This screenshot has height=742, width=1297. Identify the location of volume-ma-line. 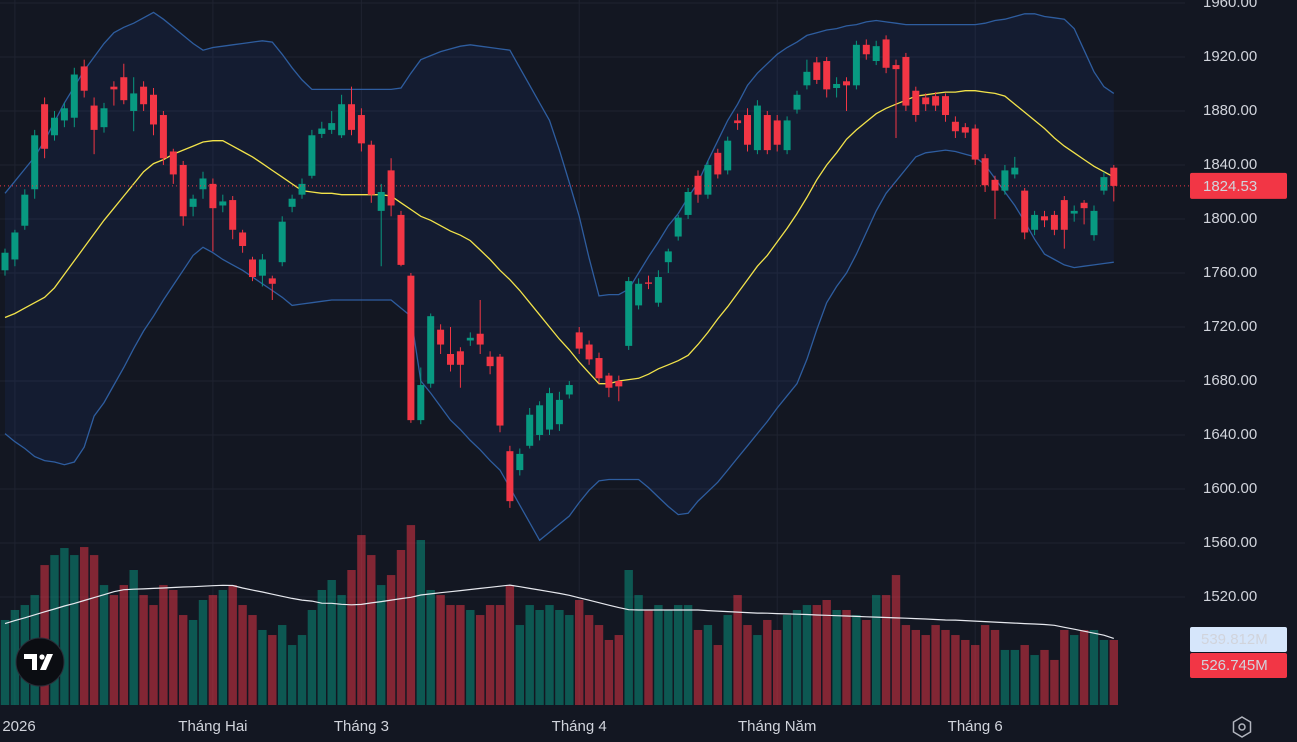
(559, 611).